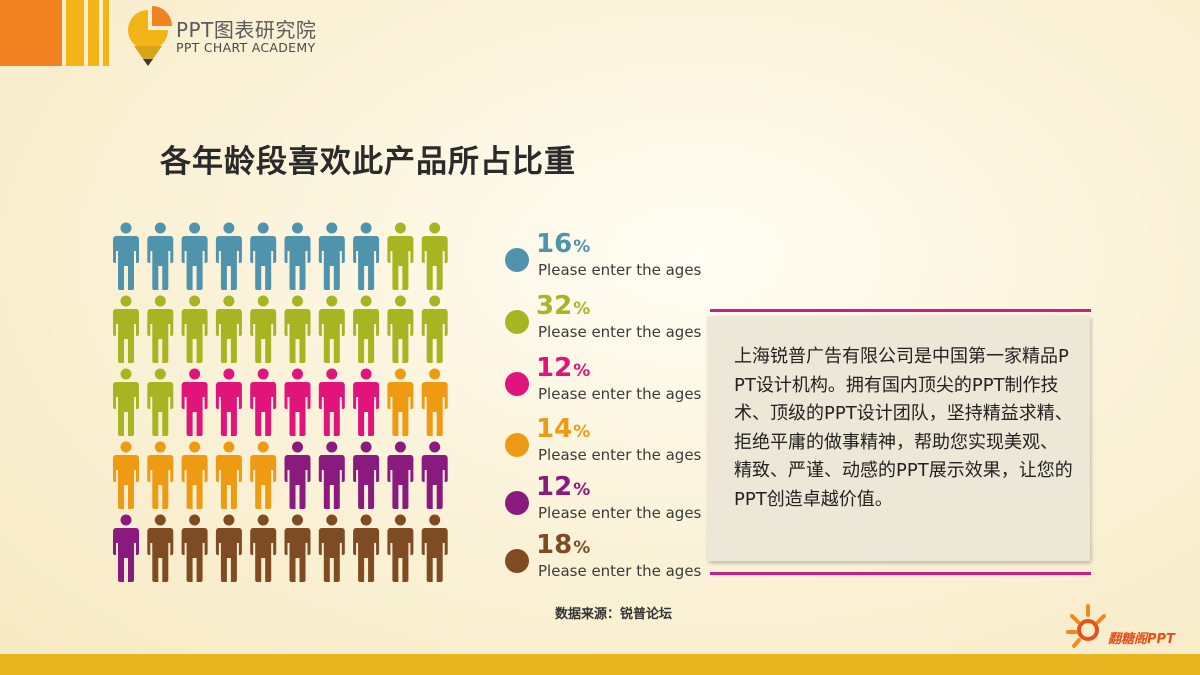 The image size is (1200, 675). I want to click on legend-item: 32% Please enter the ages, so click(620, 318).